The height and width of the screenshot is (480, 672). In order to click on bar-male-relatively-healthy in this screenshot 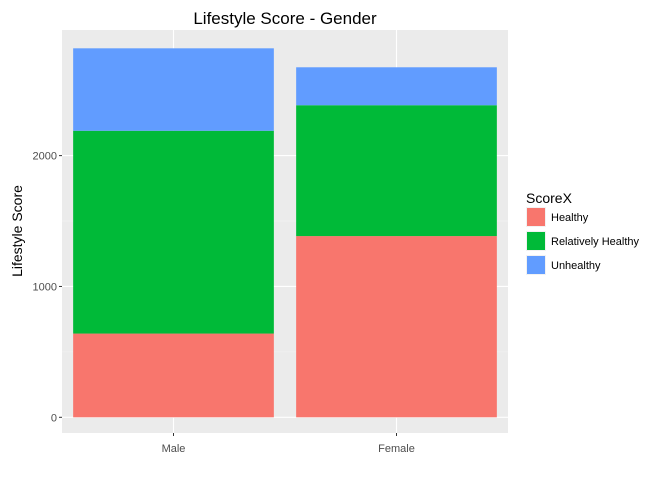, I will do `click(173, 232)`.